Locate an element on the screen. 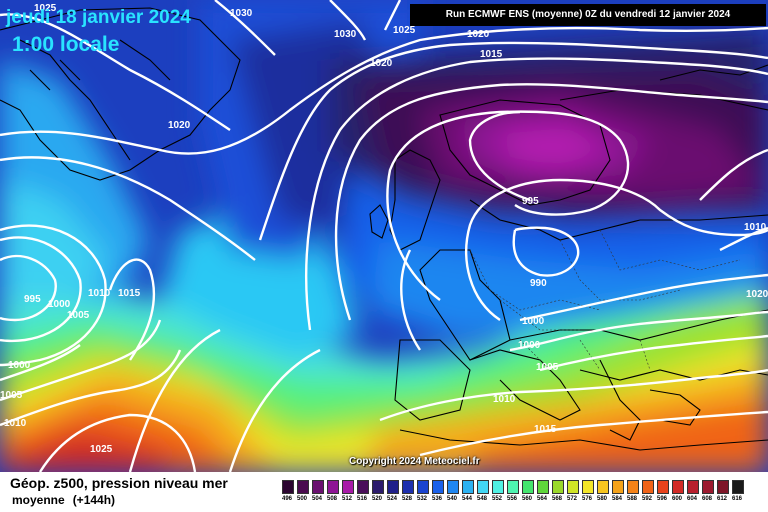 This screenshot has width=768, height=512. scale-tick-label: 508 is located at coordinates (331, 499).